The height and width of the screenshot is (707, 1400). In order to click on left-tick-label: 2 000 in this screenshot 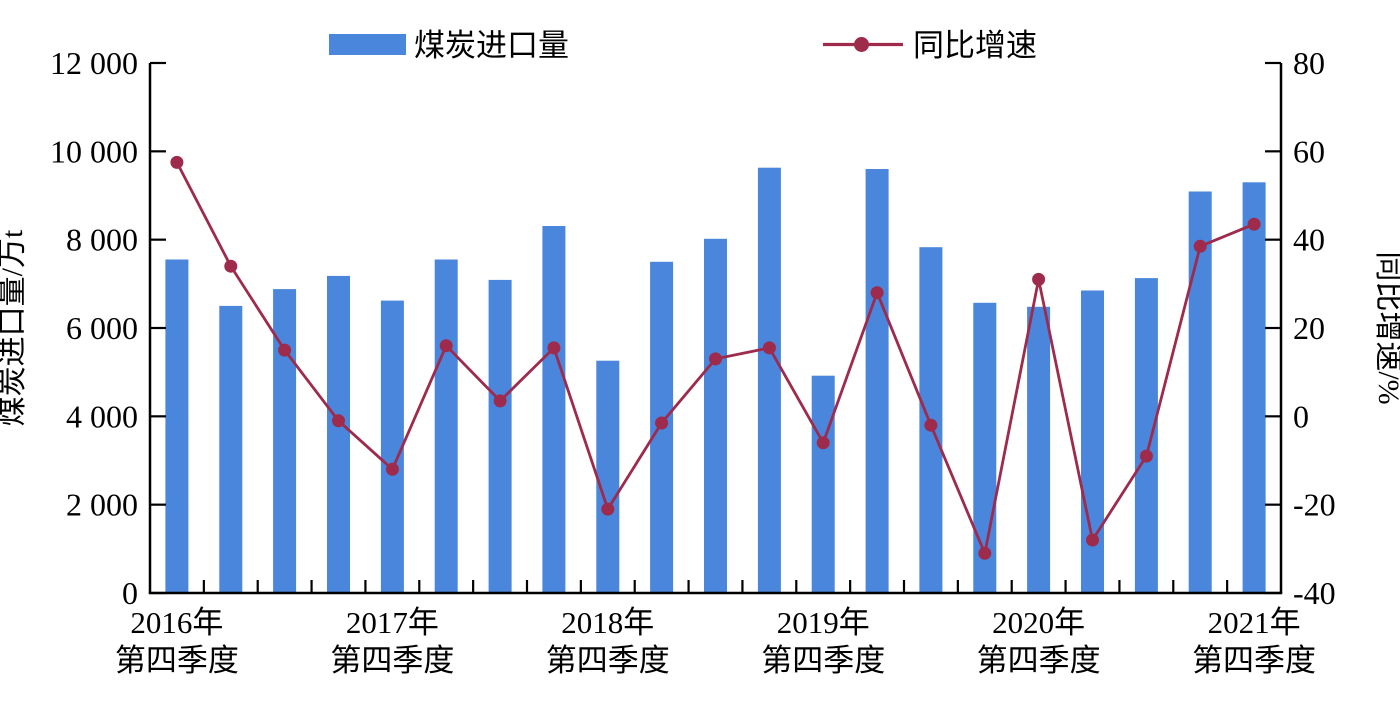, I will do `click(102, 505)`.